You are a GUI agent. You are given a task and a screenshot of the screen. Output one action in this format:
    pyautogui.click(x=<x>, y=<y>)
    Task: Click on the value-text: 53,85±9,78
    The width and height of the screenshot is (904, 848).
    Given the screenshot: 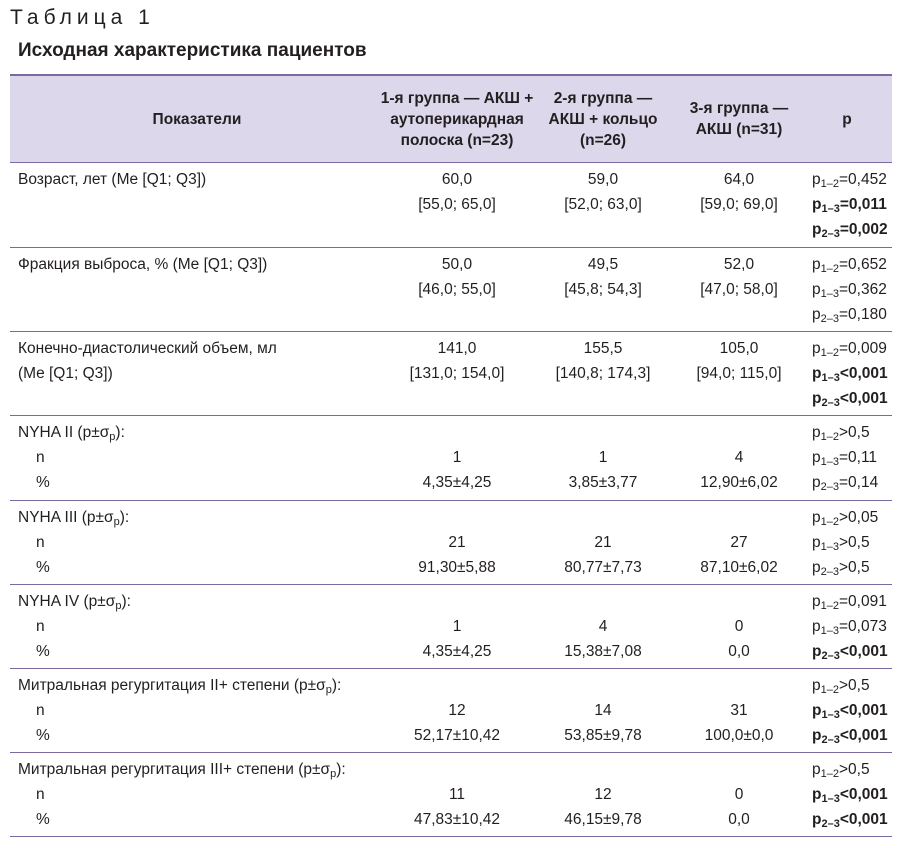 What is the action you would take?
    pyautogui.click(x=603, y=735)
    